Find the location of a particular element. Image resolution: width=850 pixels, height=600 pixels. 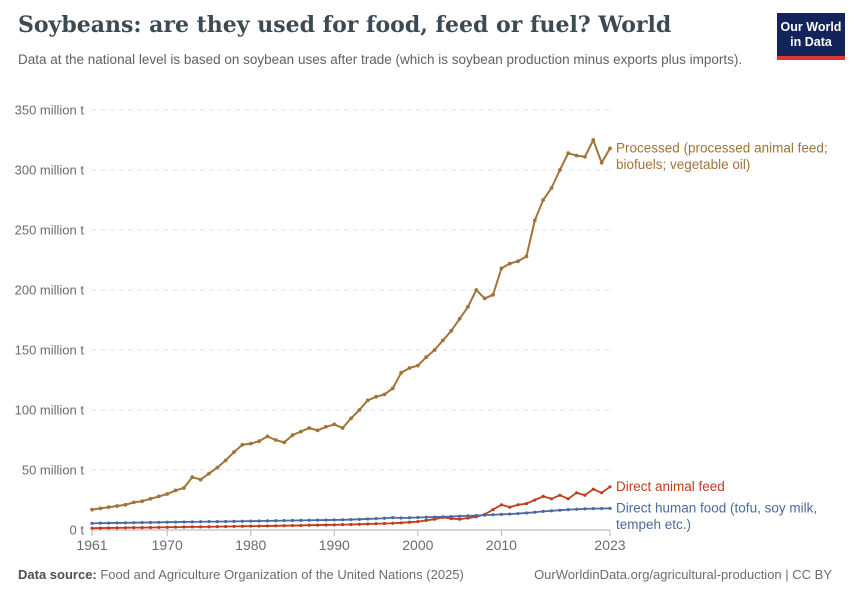

owid-logo-line2: in Data is located at coordinates (811, 42).